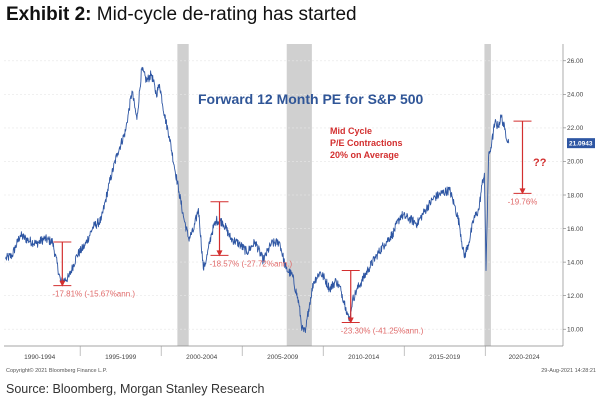  Describe the element at coordinates (575, 162) in the screenshot. I see `y-tick-label-5: 20.00` at that location.